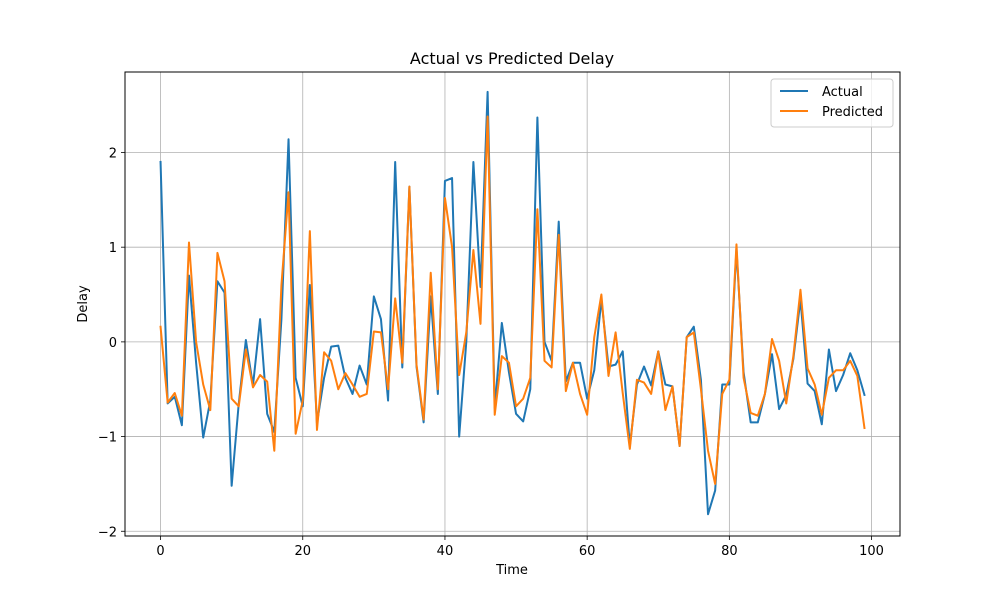 Image resolution: width=1000 pixels, height=600 pixels. I want to click on y-tick-label: 0, so click(113, 343).